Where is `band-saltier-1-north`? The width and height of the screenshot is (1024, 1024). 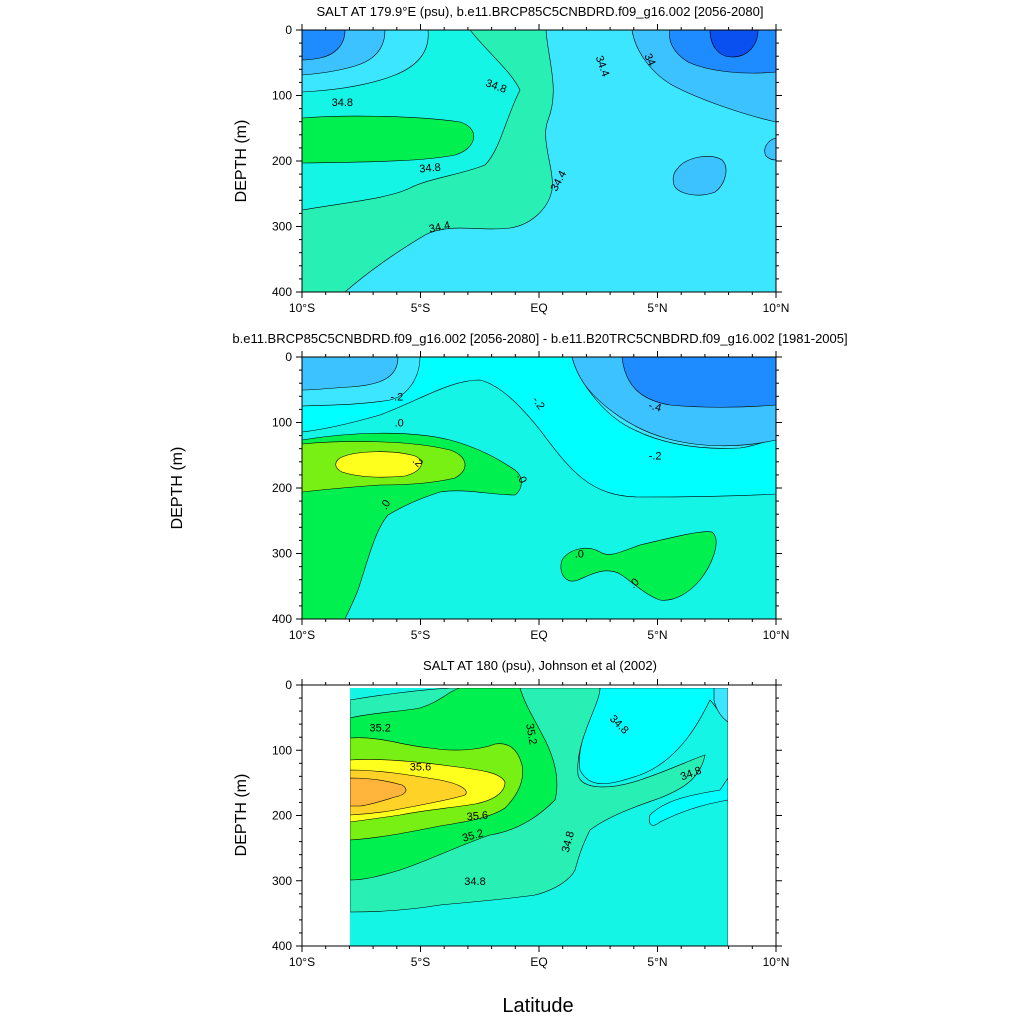 band-saltier-1-north is located at coordinates (638, 566).